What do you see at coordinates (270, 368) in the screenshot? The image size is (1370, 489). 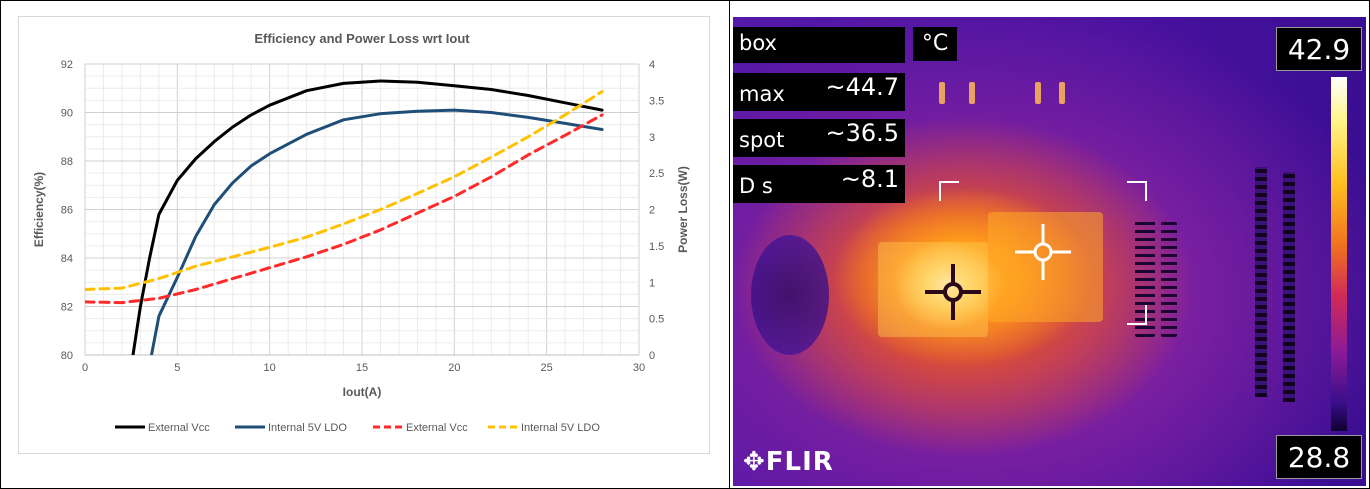 I see `x-tick-label: 10` at bounding box center [270, 368].